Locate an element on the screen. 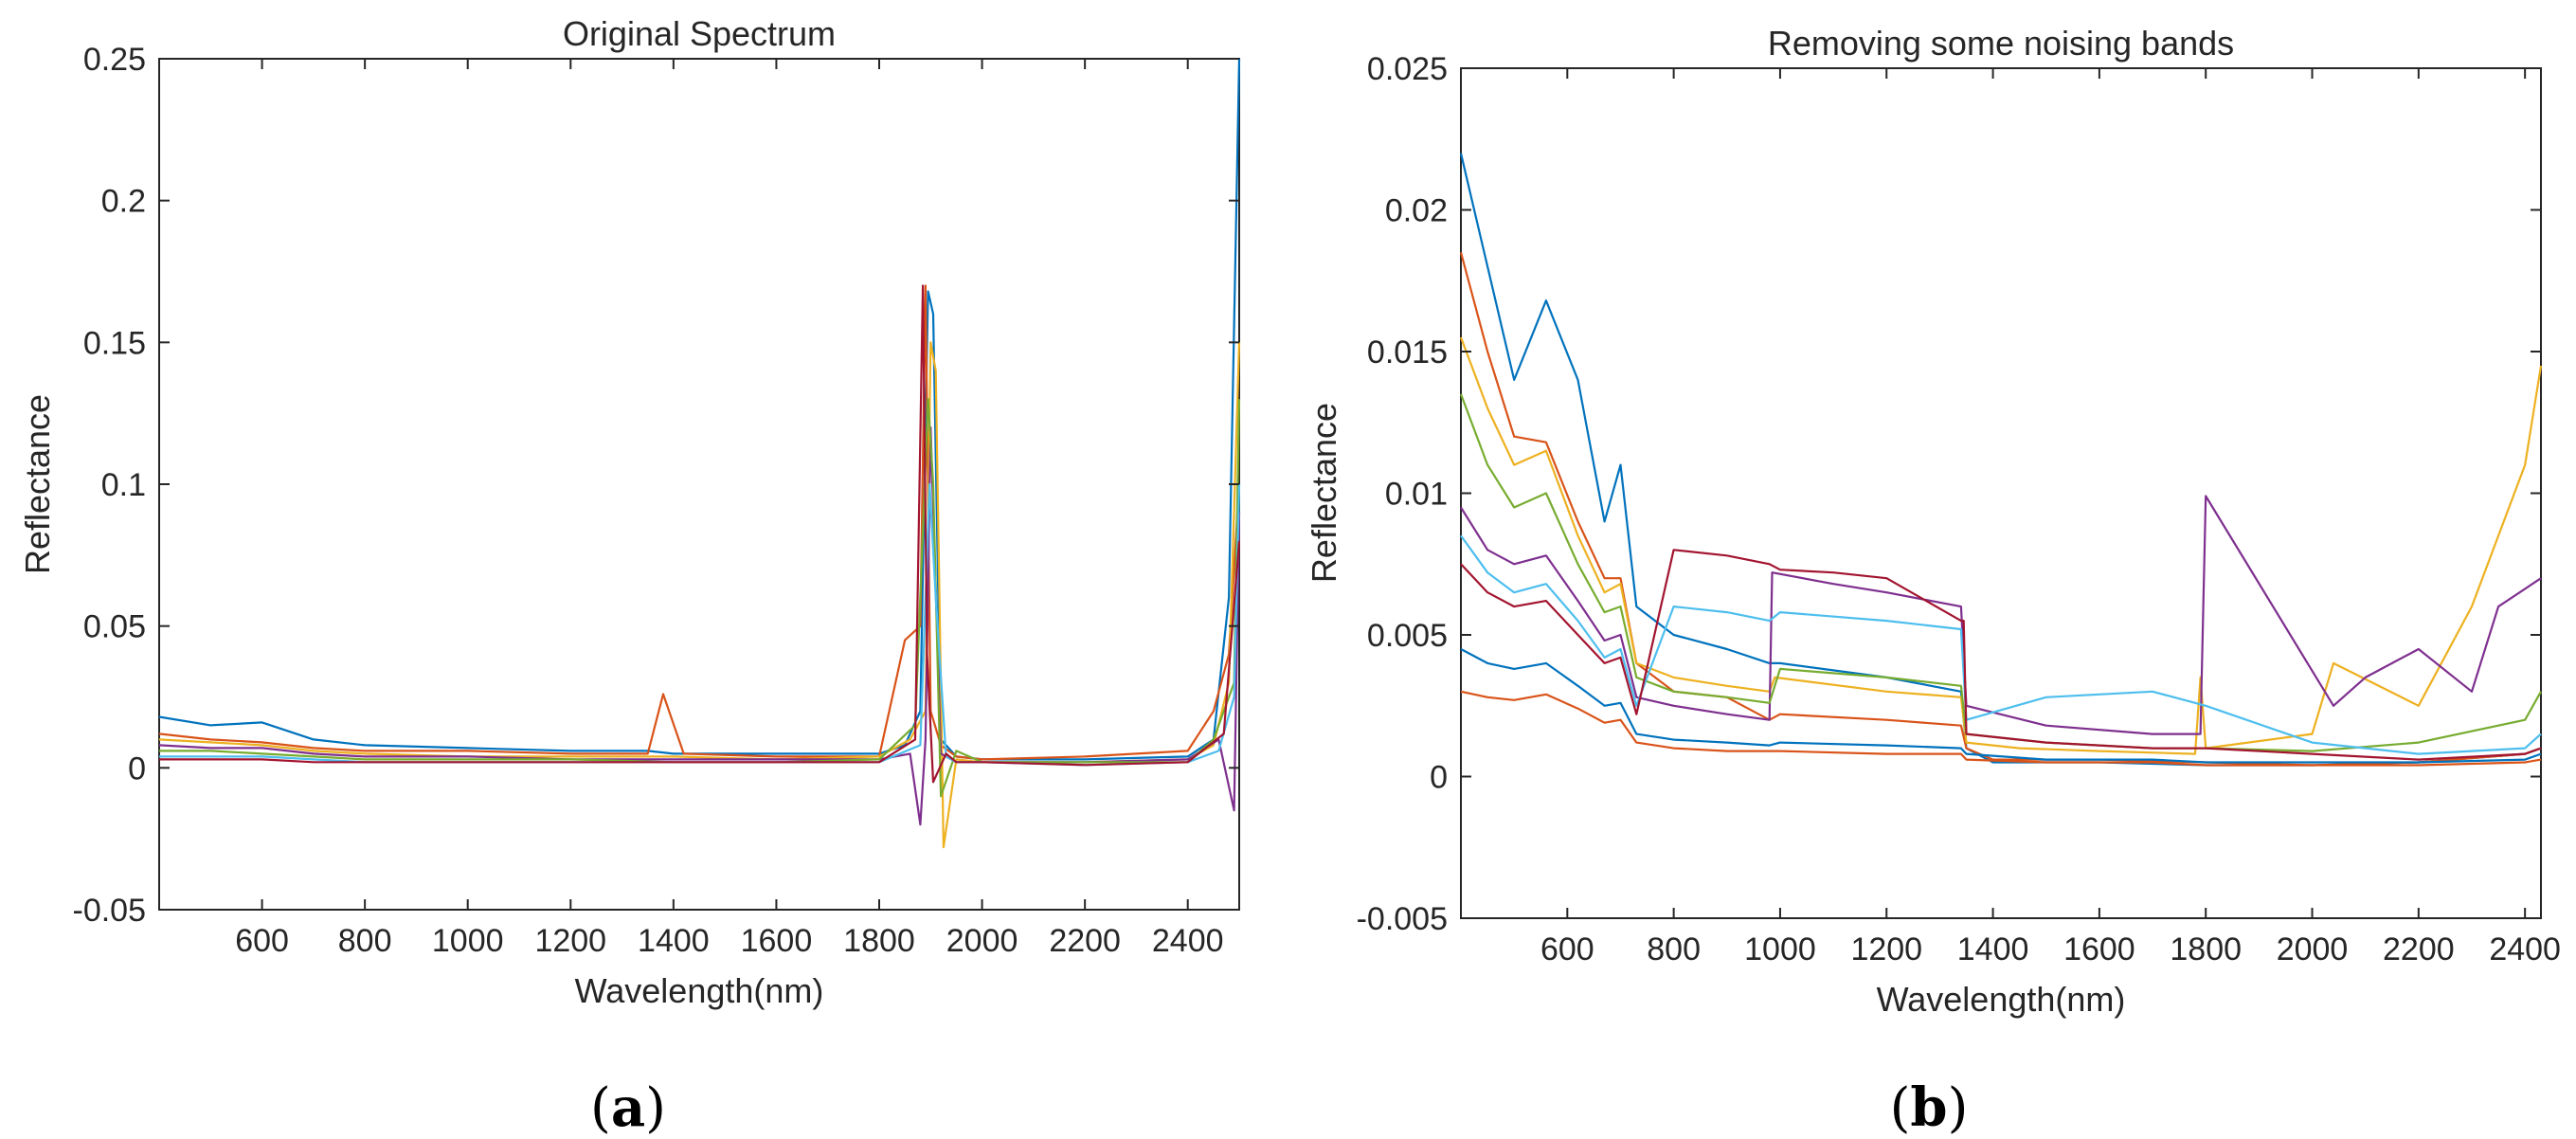 The width and height of the screenshot is (2576, 1139). panel-letter-a: a is located at coordinates (628, 1108).